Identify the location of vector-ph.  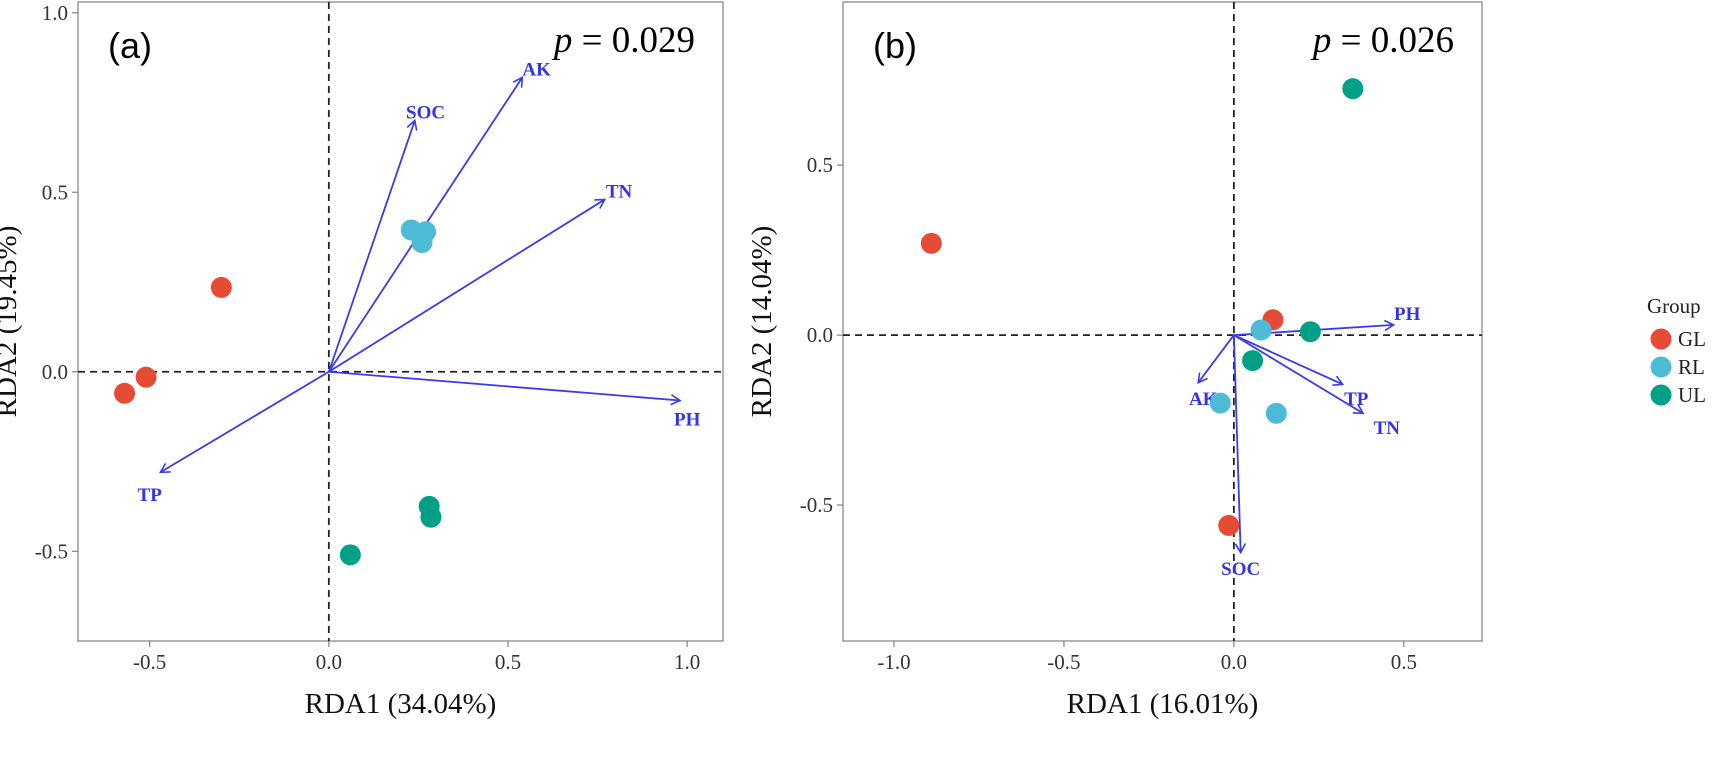
(505, 388).